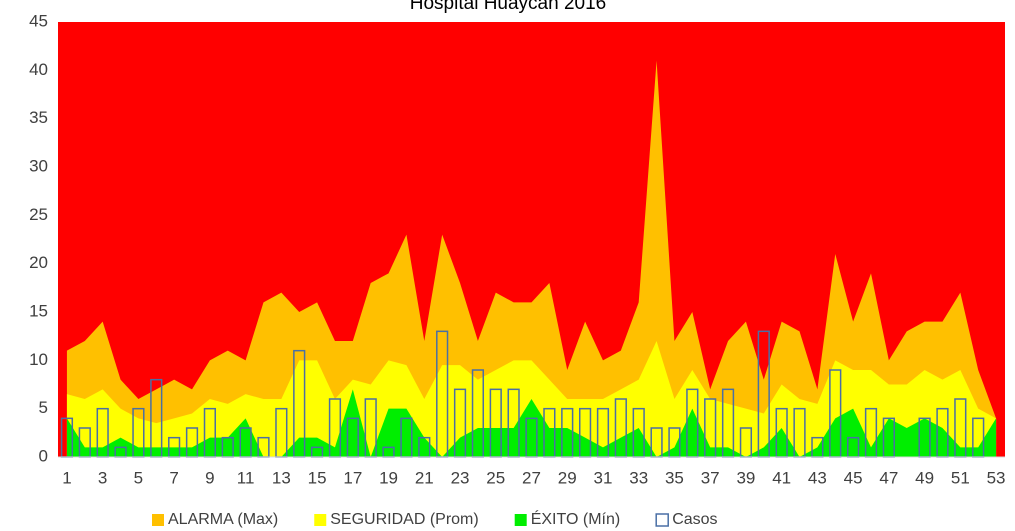 This screenshot has width=1015, height=531. What do you see at coordinates (66, 477) in the screenshot?
I see `x-tick-label: 1` at bounding box center [66, 477].